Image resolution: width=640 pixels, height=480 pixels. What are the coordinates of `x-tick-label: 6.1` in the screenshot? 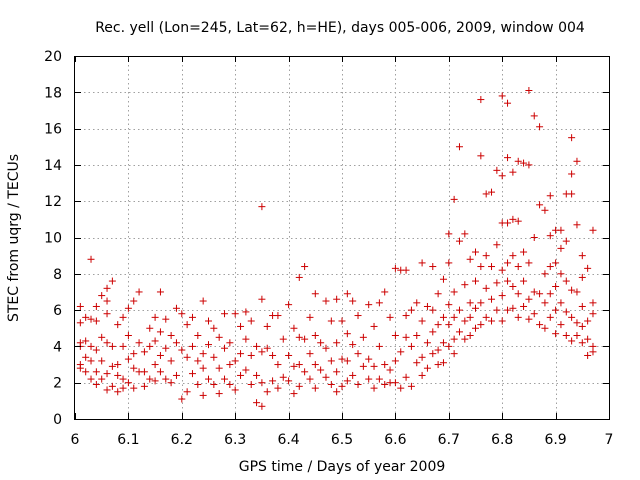 It's located at (128, 440).